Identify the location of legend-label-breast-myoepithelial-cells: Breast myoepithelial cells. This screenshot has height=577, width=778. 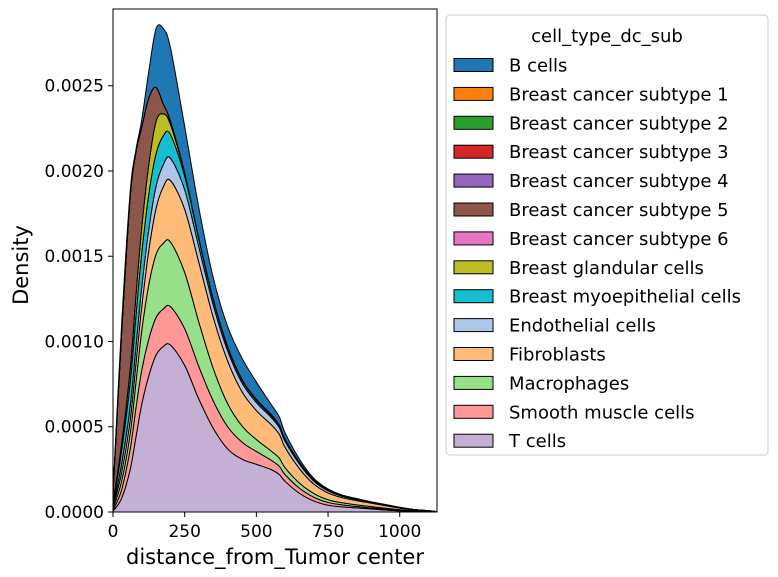
(625, 297).